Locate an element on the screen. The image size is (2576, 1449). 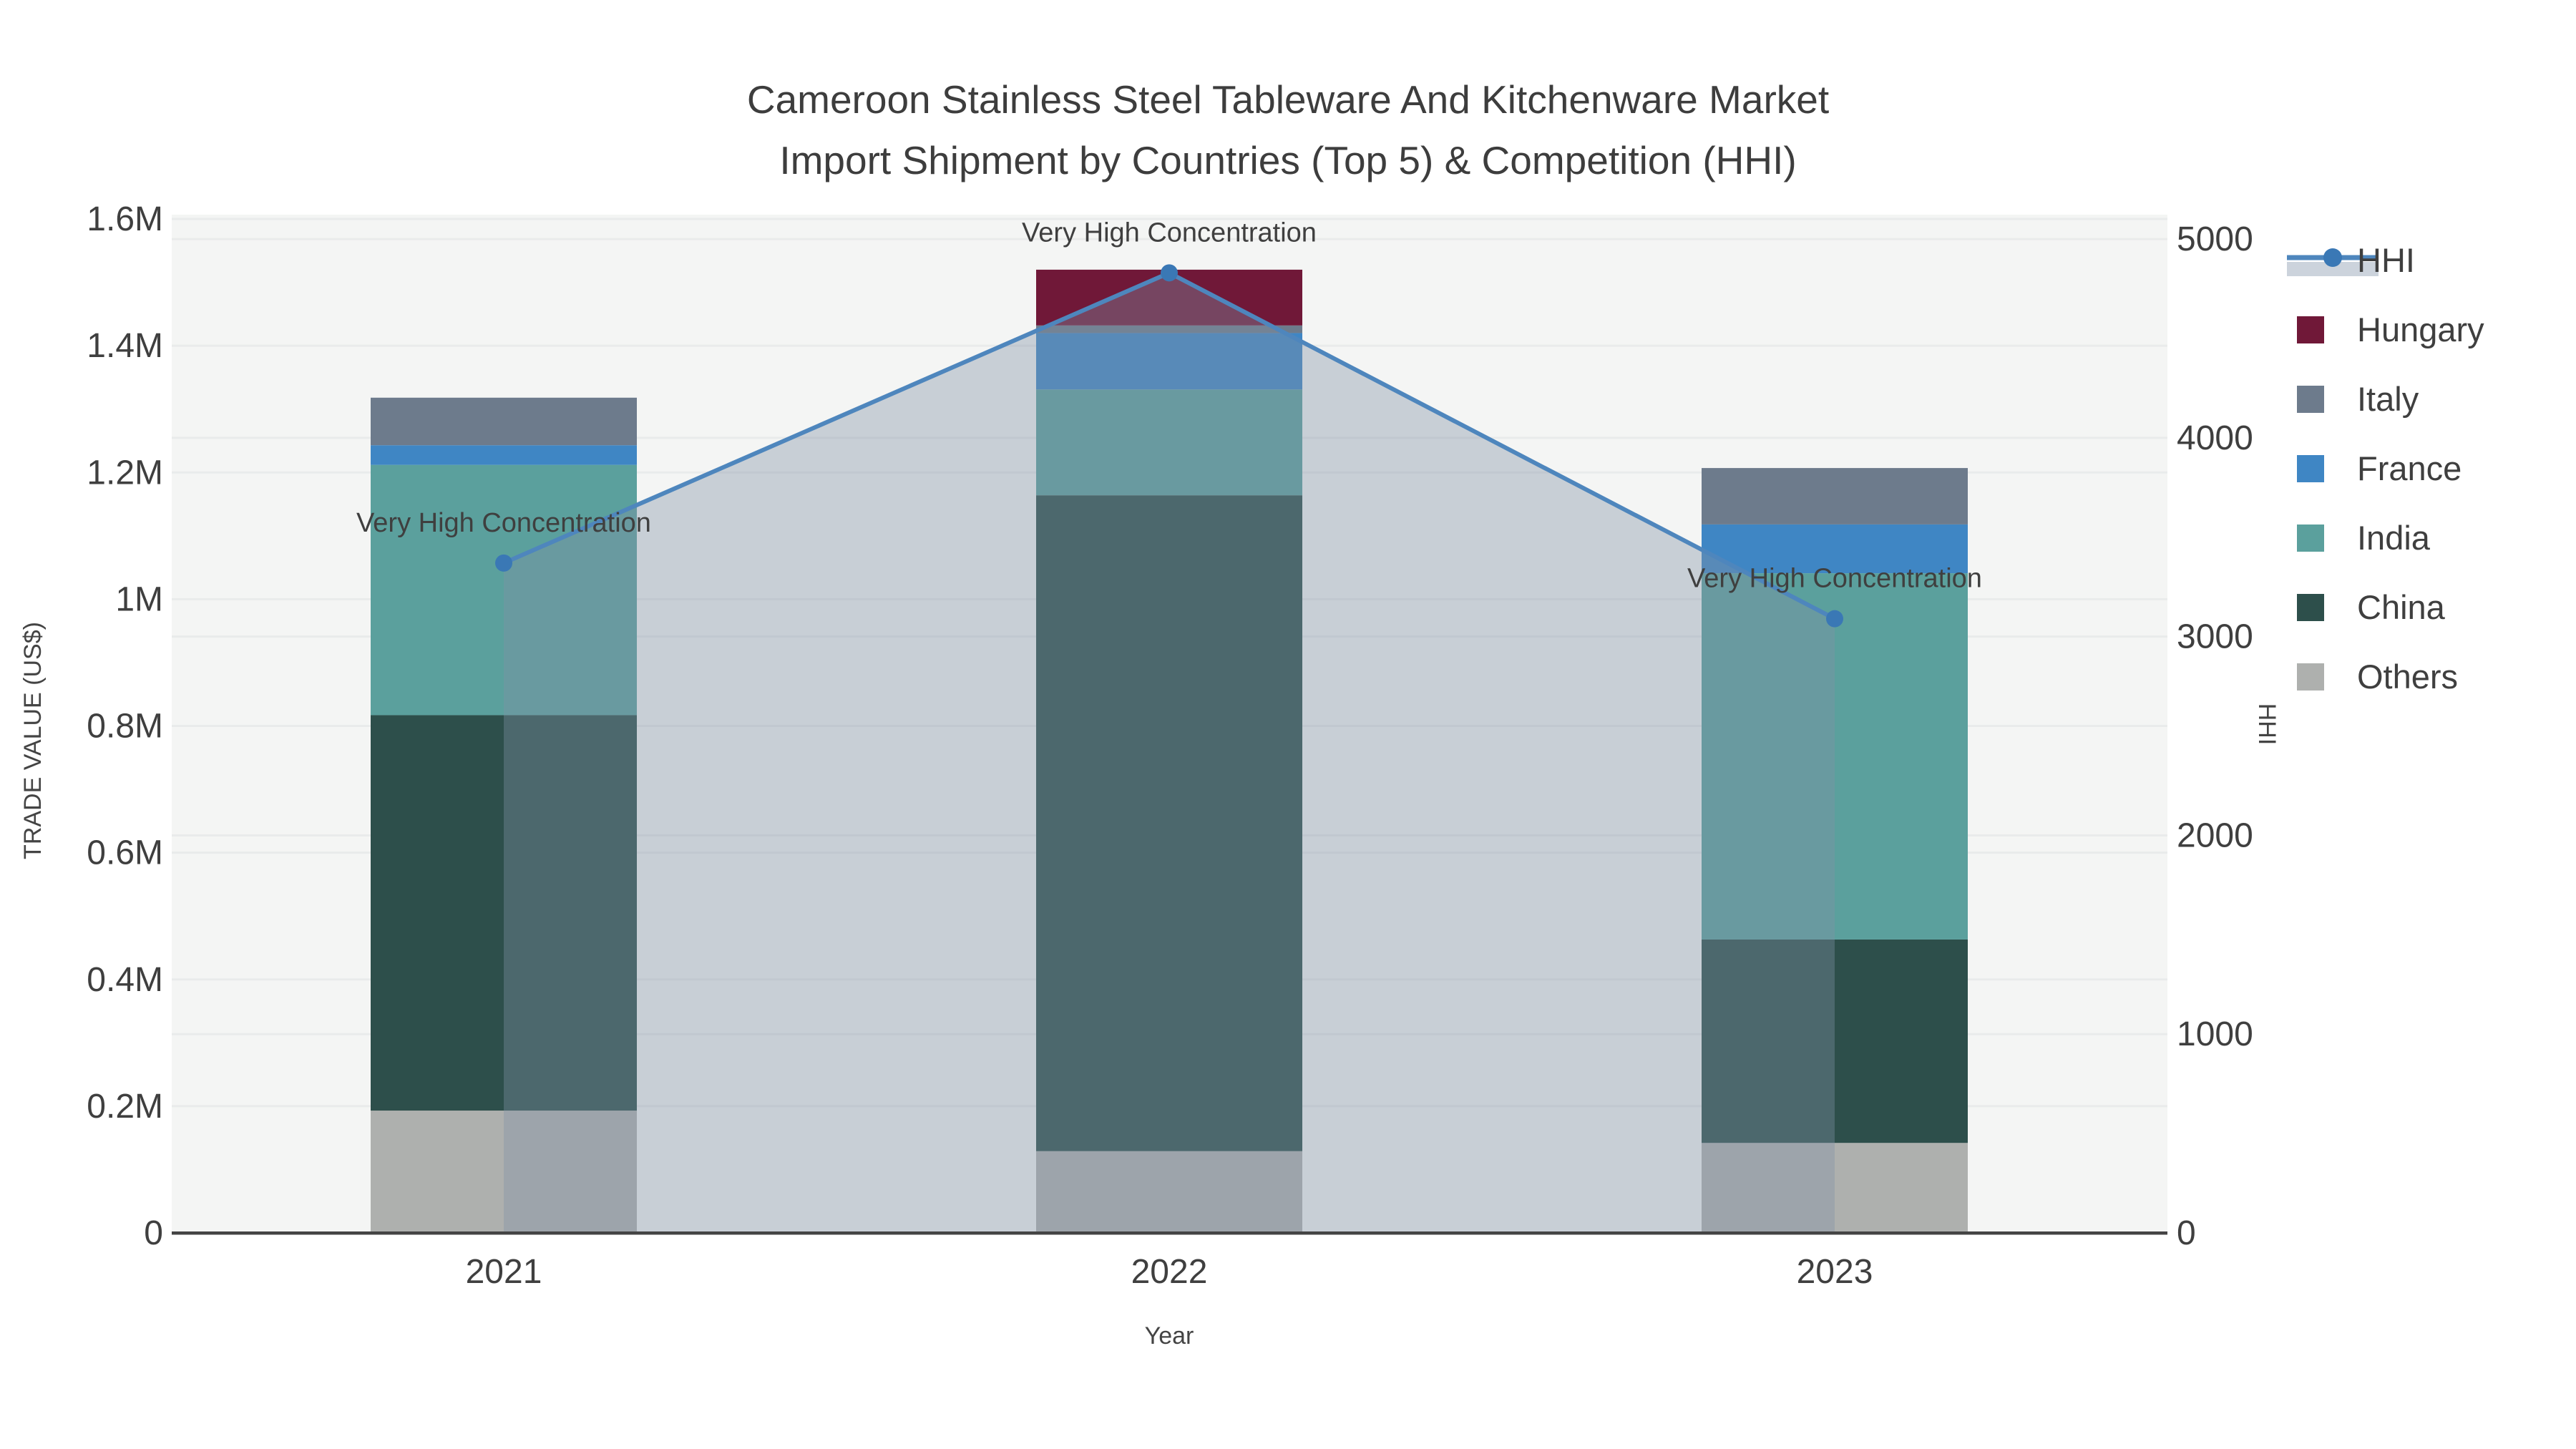
legend-item-china: China is located at coordinates (2371, 607).